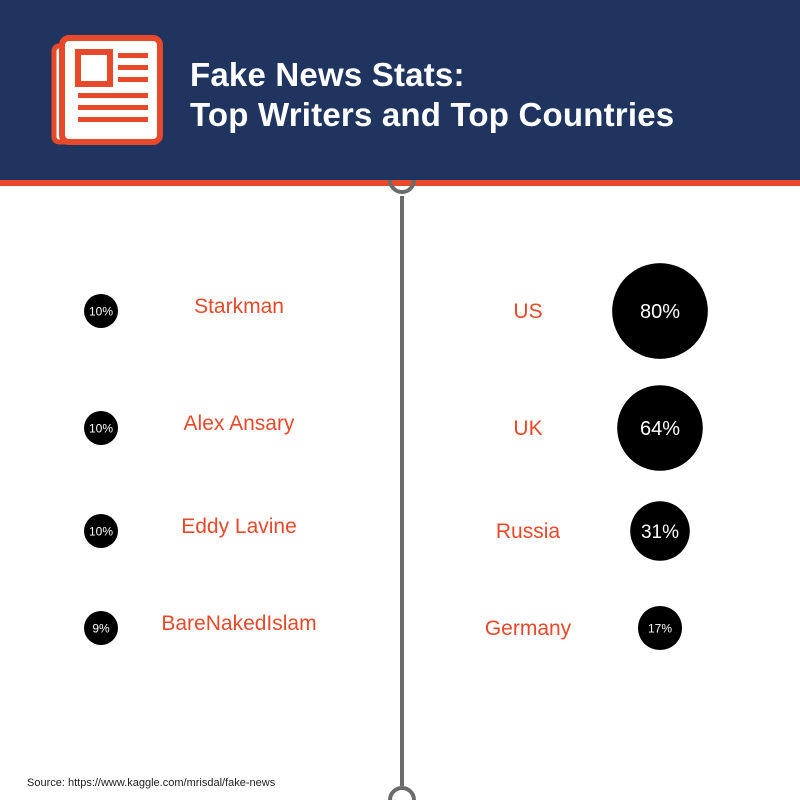 Image resolution: width=800 pixels, height=800 pixels. Describe the element at coordinates (528, 628) in the screenshot. I see `country-name-label: Germany` at that location.